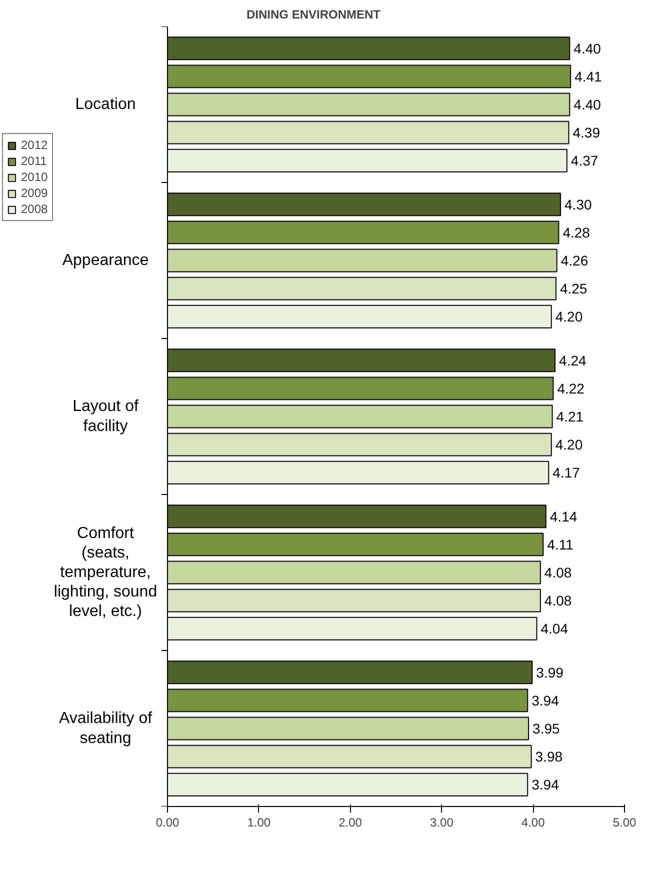 Image resolution: width=649 pixels, height=875 pixels. I want to click on data-label: 4.04, so click(554, 628).